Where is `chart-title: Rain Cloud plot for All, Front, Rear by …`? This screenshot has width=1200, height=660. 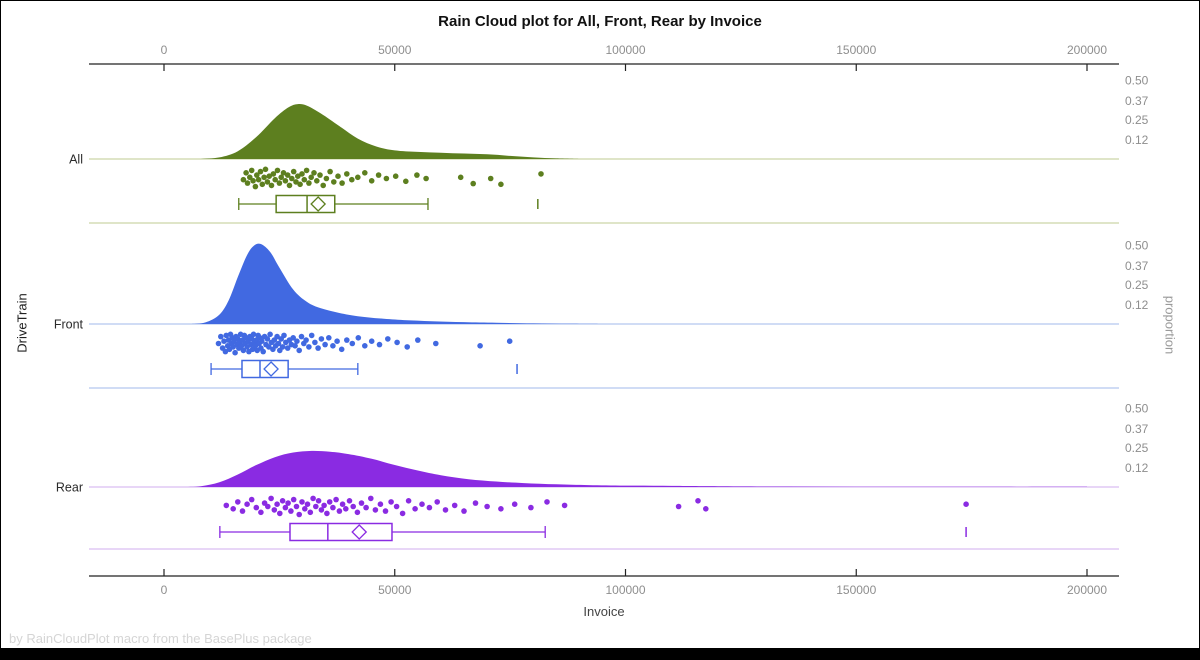
chart-title: Rain Cloud plot for All, Front, Rear by … is located at coordinates (600, 21).